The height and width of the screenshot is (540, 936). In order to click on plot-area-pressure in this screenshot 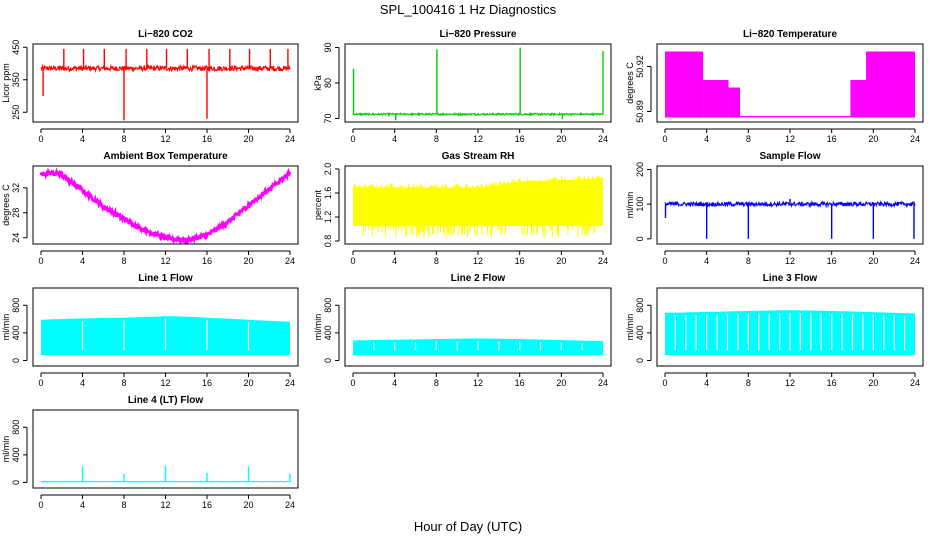, I will do `click(478, 84)`.